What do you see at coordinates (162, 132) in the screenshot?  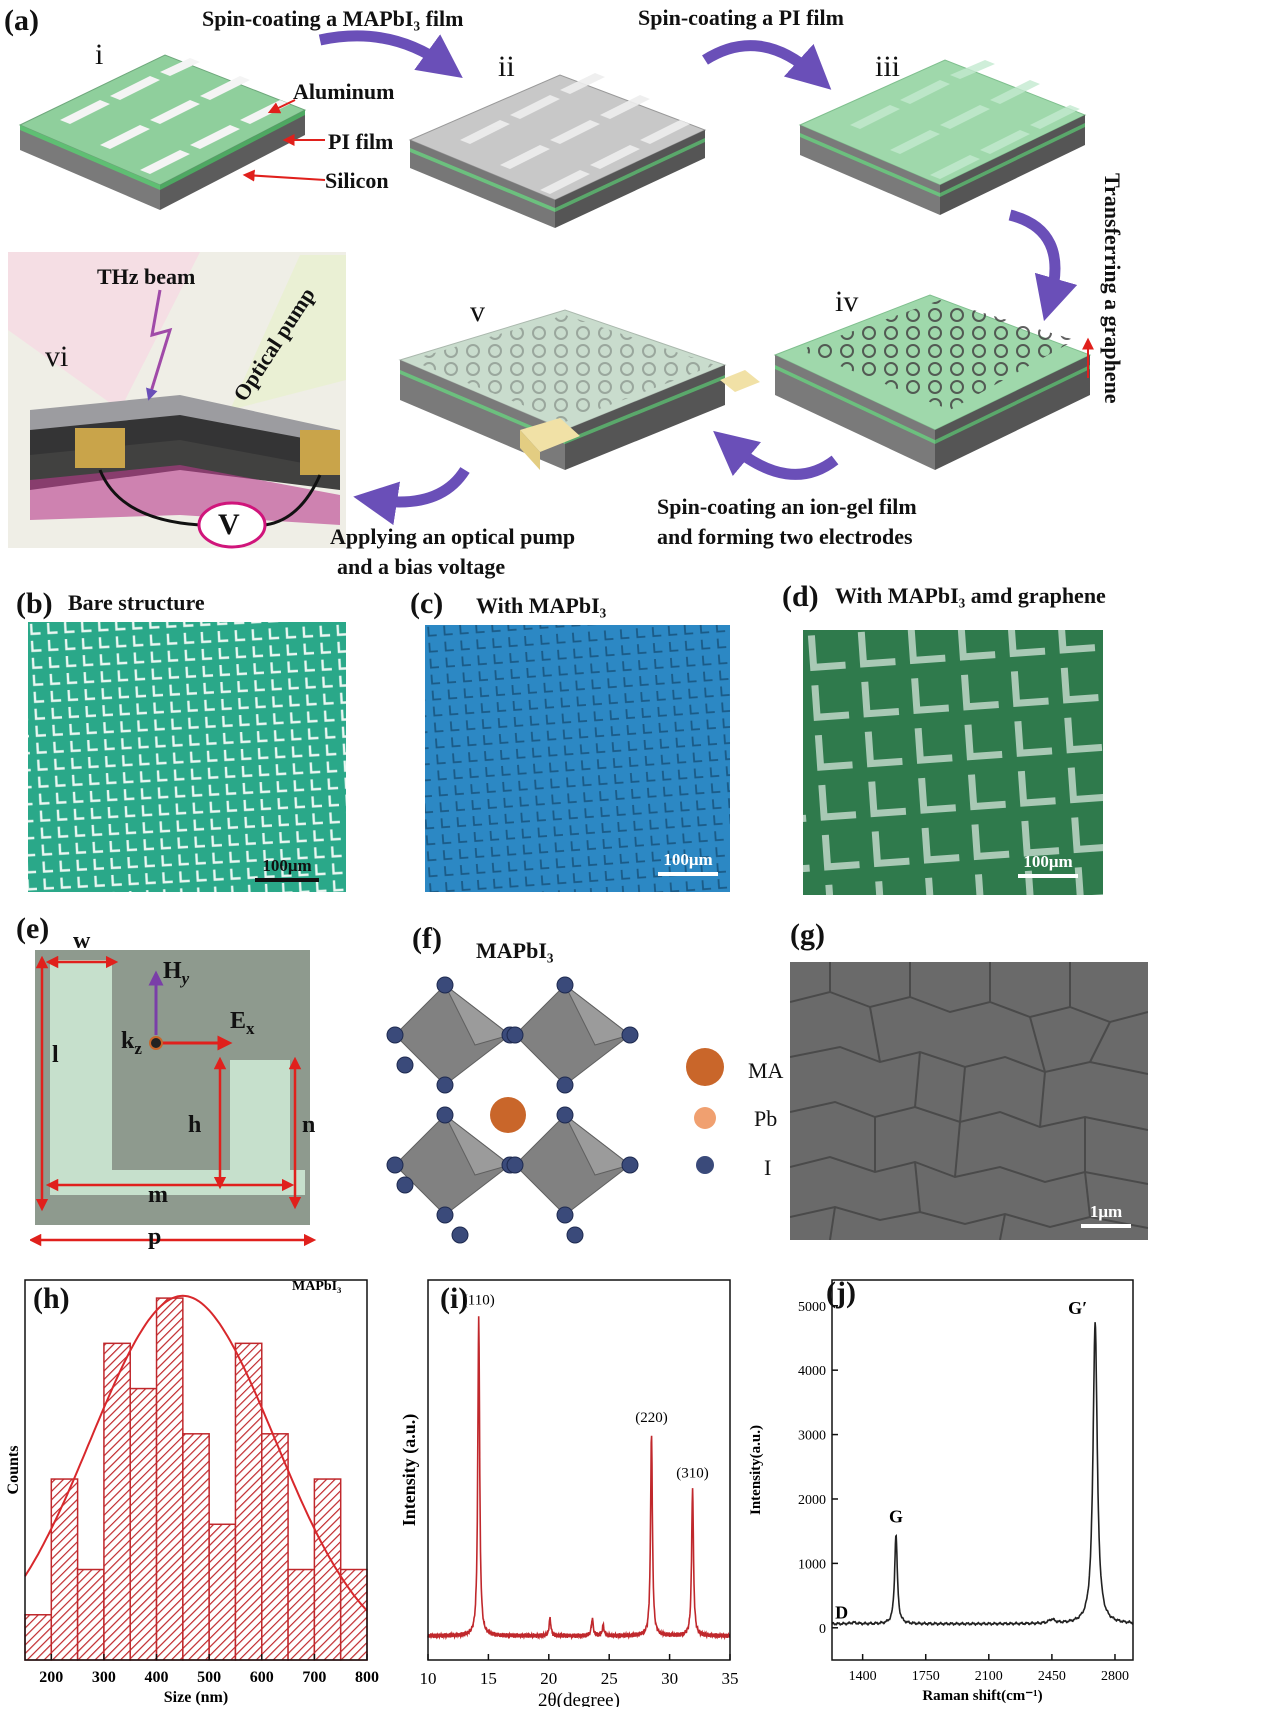 I see `step-i-device` at bounding box center [162, 132].